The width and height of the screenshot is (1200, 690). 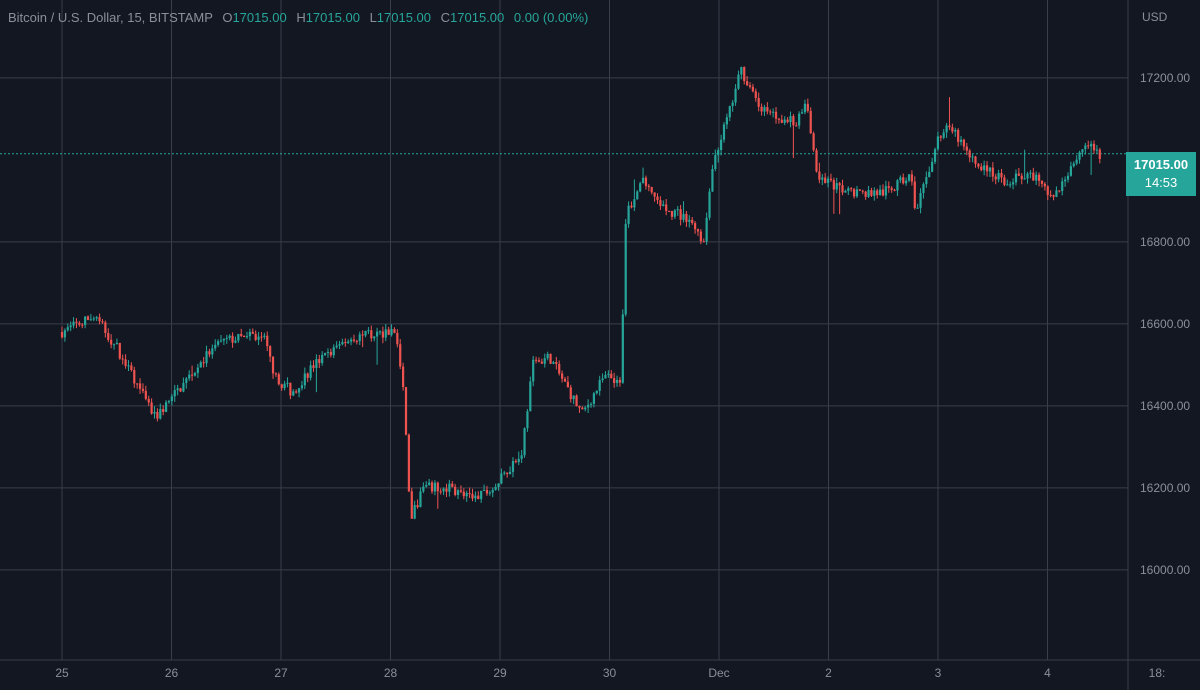 What do you see at coordinates (938, 673) in the screenshot?
I see `x-tick-label: 3` at bounding box center [938, 673].